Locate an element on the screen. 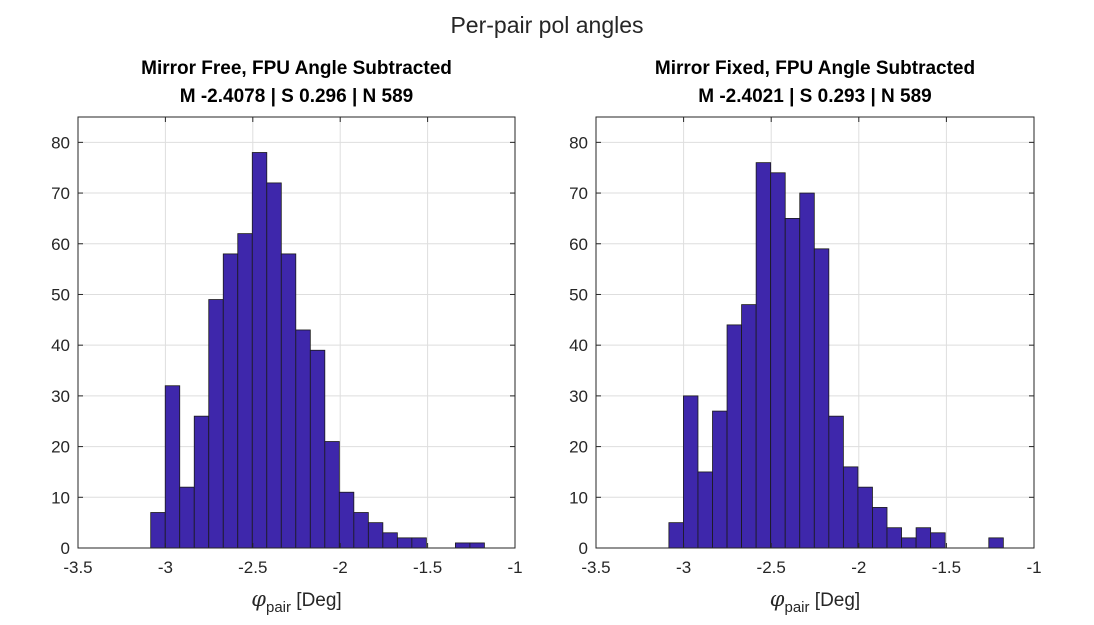 The image size is (1094, 625). plot-title: Mirror Fixed, FPU Angle Subtracted is located at coordinates (815, 68).